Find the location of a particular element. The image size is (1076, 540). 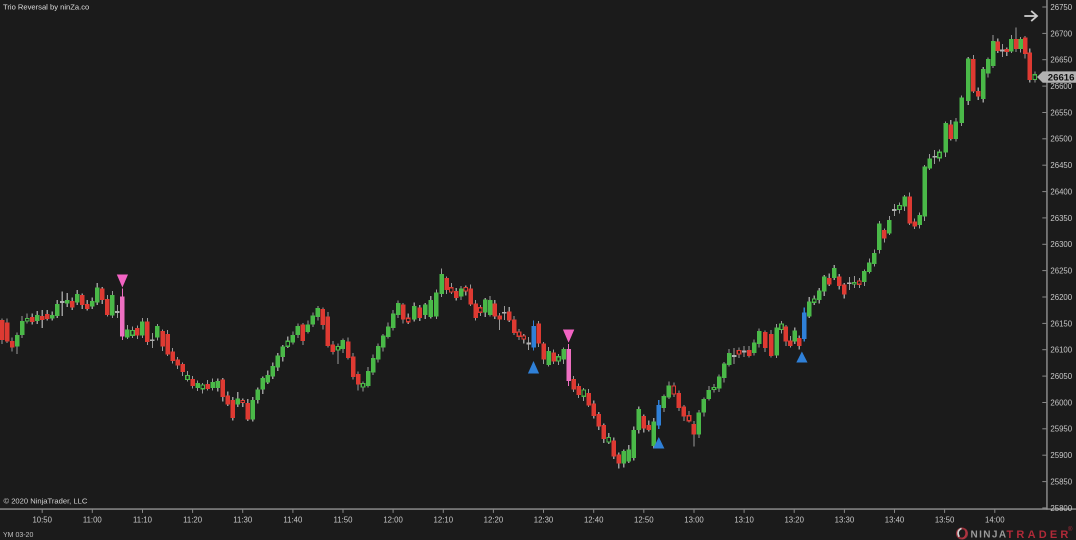

svg-text: 11:00 is located at coordinates (93, 519).